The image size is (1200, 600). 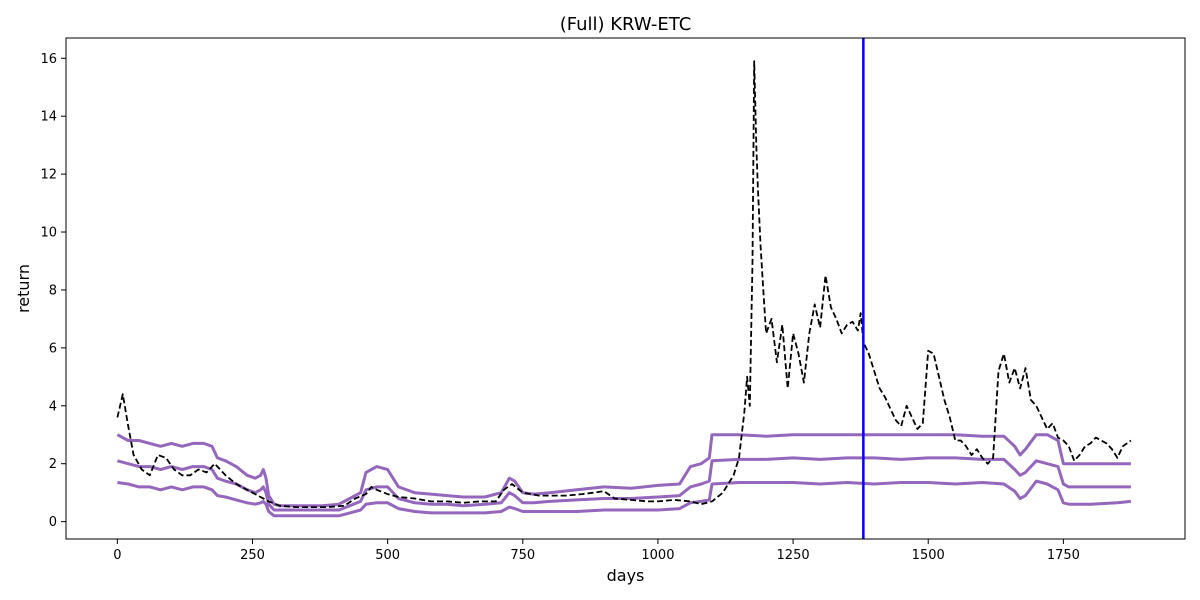 What do you see at coordinates (626, 575) in the screenshot?
I see `x-axis-label: days` at bounding box center [626, 575].